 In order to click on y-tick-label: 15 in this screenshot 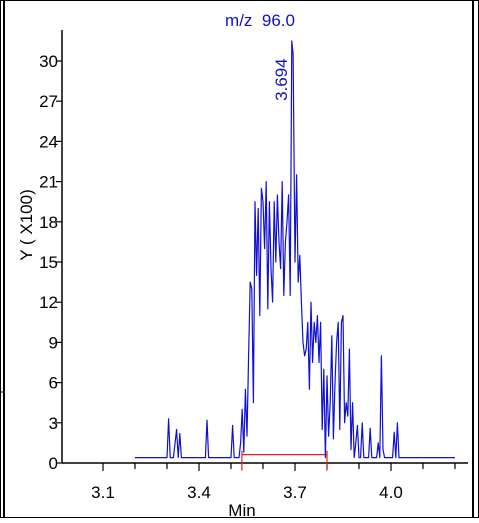, I will do `click(48, 262)`.